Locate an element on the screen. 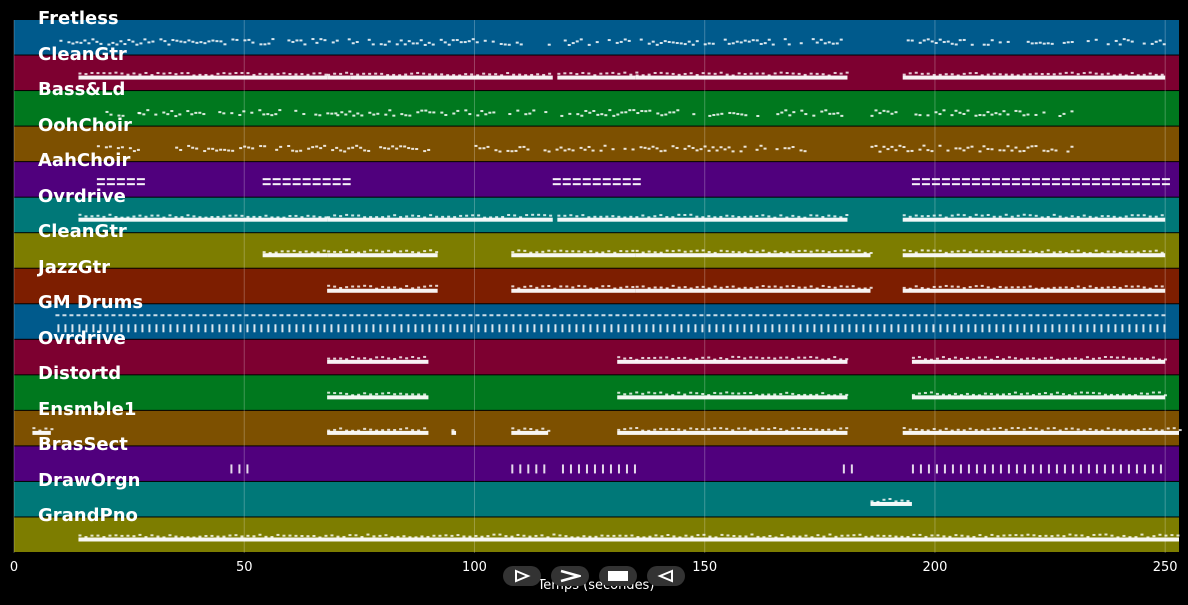  play-button is located at coordinates (522, 576).